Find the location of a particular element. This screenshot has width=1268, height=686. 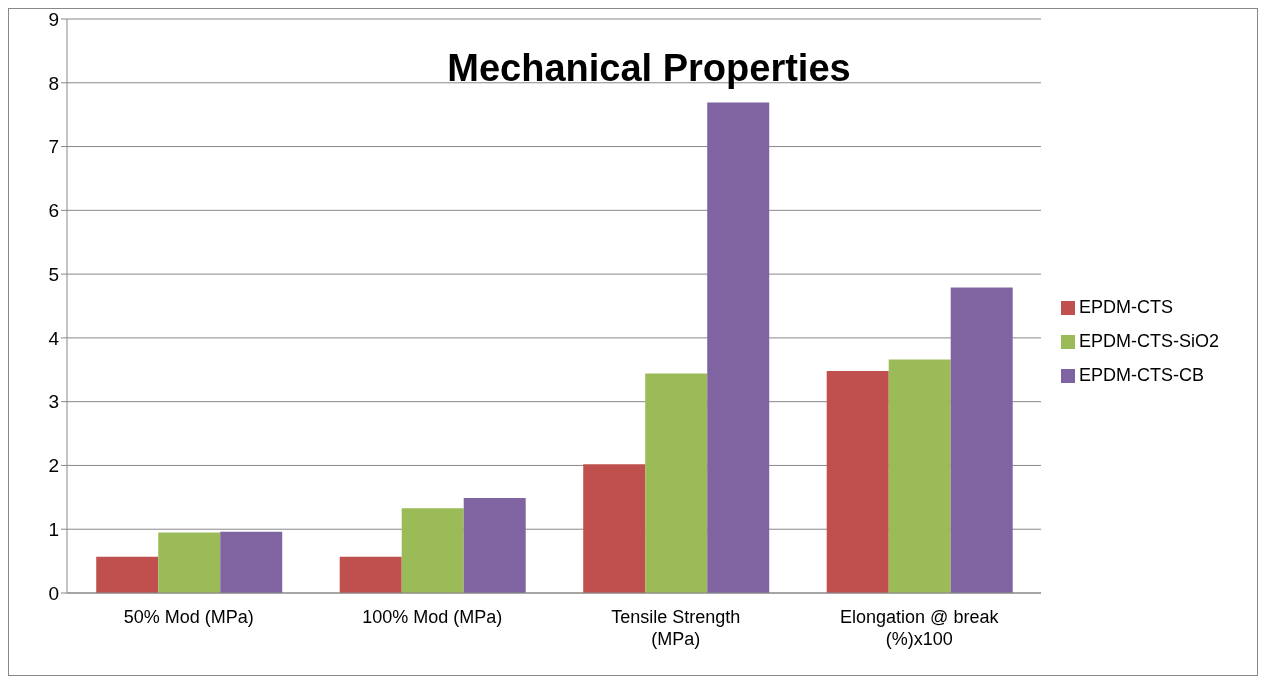

y-tick-label: 3 is located at coordinates (53, 402).